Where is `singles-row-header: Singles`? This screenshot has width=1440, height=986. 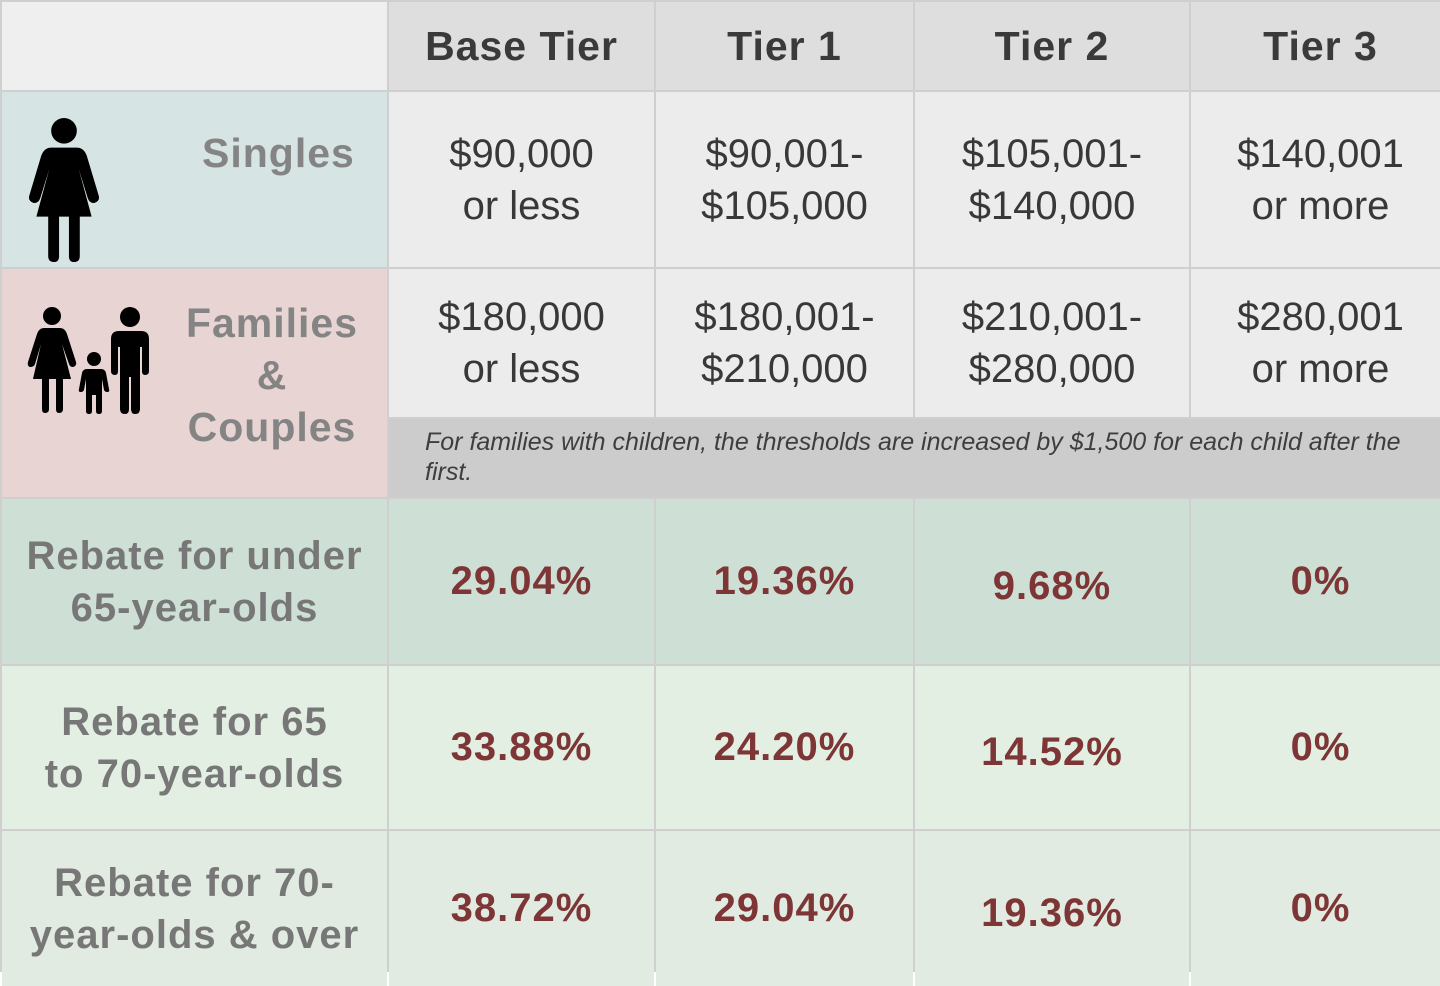
singles-row-header: Singles is located at coordinates (194, 179).